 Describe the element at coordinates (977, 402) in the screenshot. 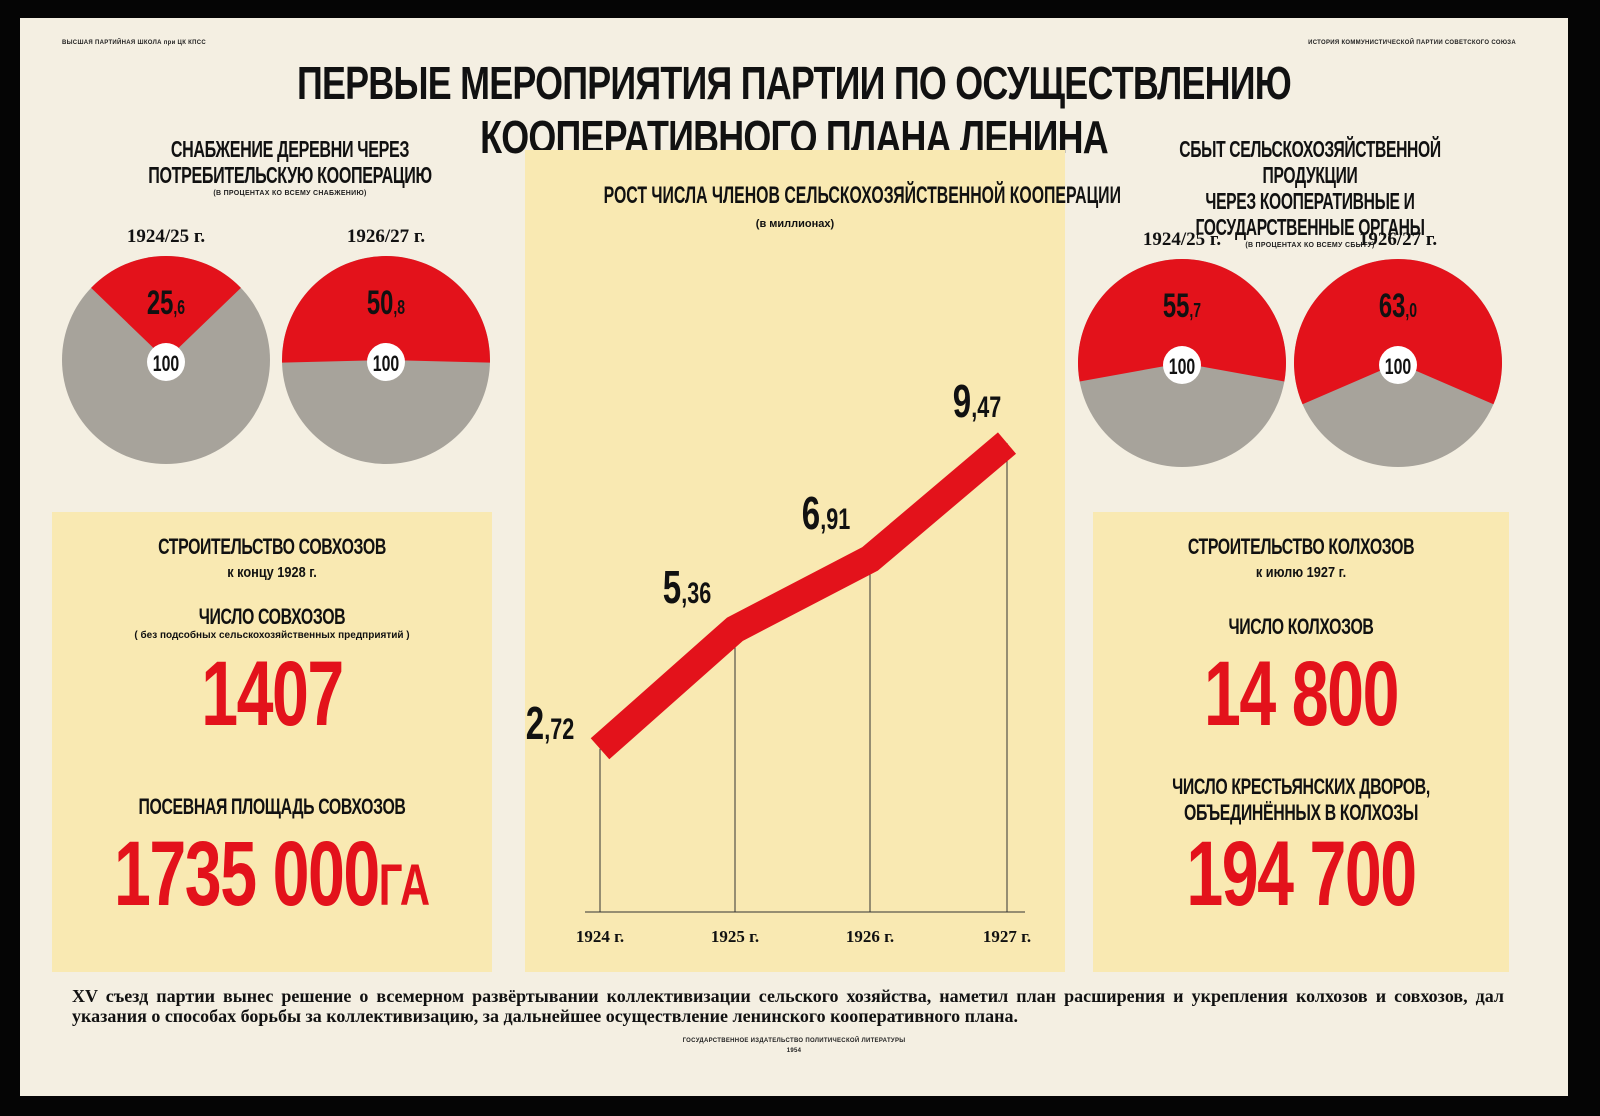

I see `data-label: 9,47` at that location.